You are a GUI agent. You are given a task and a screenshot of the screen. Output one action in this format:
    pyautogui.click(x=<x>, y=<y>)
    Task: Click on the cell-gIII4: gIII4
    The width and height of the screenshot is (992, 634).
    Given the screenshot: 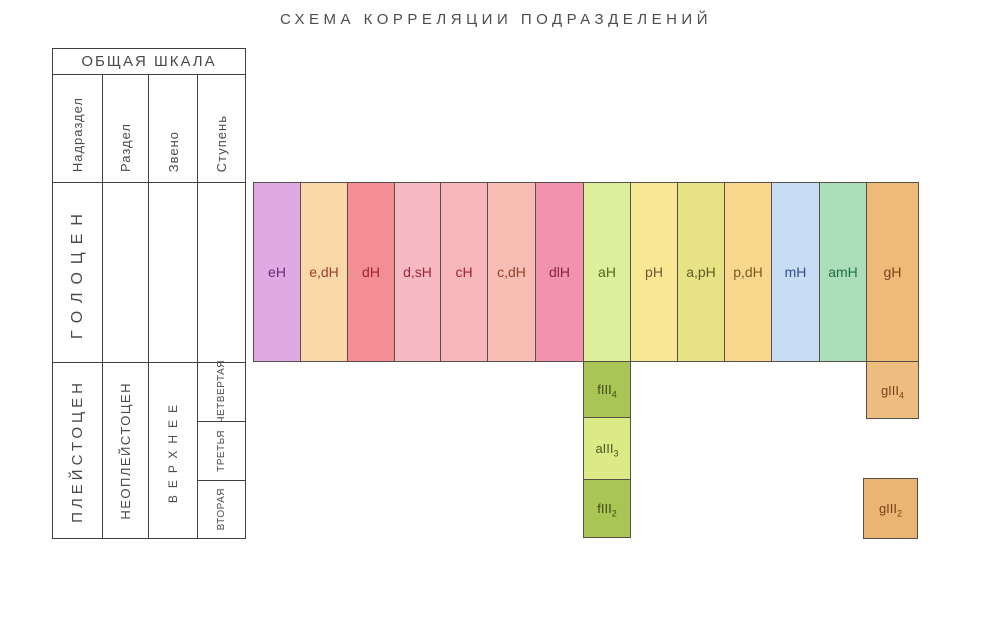 What is the action you would take?
    pyautogui.click(x=892, y=390)
    